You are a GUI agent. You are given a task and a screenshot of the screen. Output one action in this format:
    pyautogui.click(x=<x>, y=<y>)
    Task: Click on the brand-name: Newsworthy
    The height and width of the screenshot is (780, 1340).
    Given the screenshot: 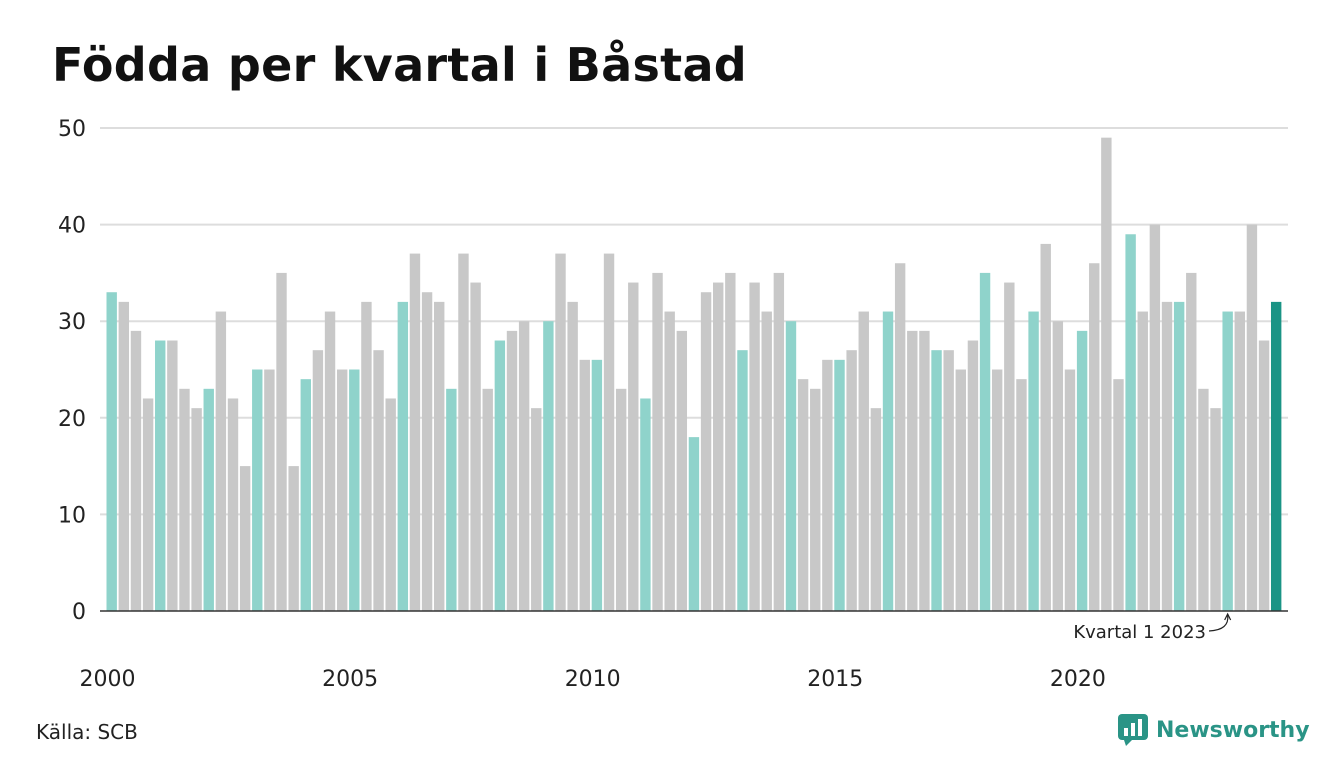 What is the action you would take?
    pyautogui.click(x=1233, y=730)
    